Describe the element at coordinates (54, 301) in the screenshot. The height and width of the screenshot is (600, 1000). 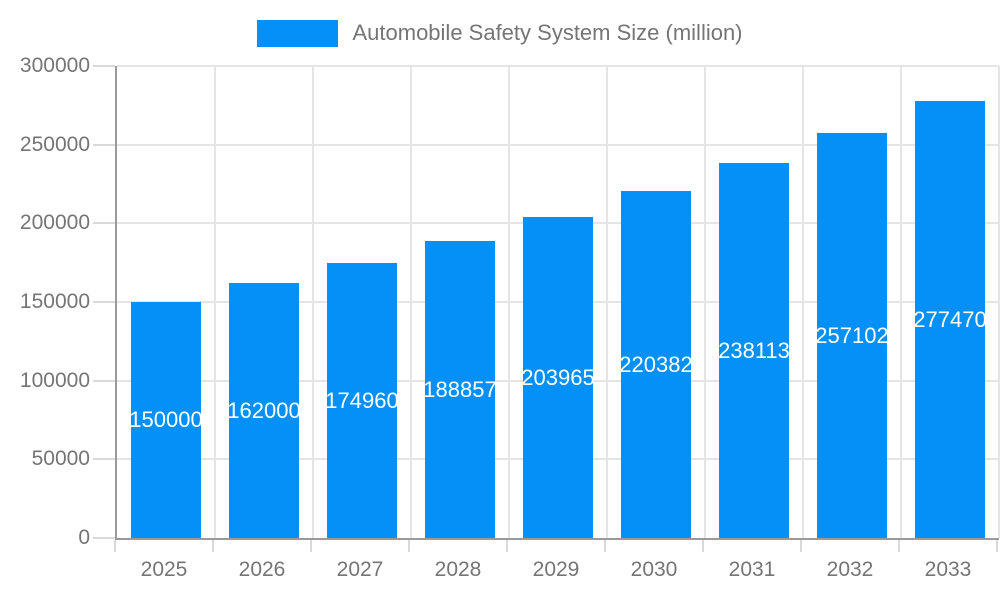
I see `y-axis-tick-label: 150000` at that location.